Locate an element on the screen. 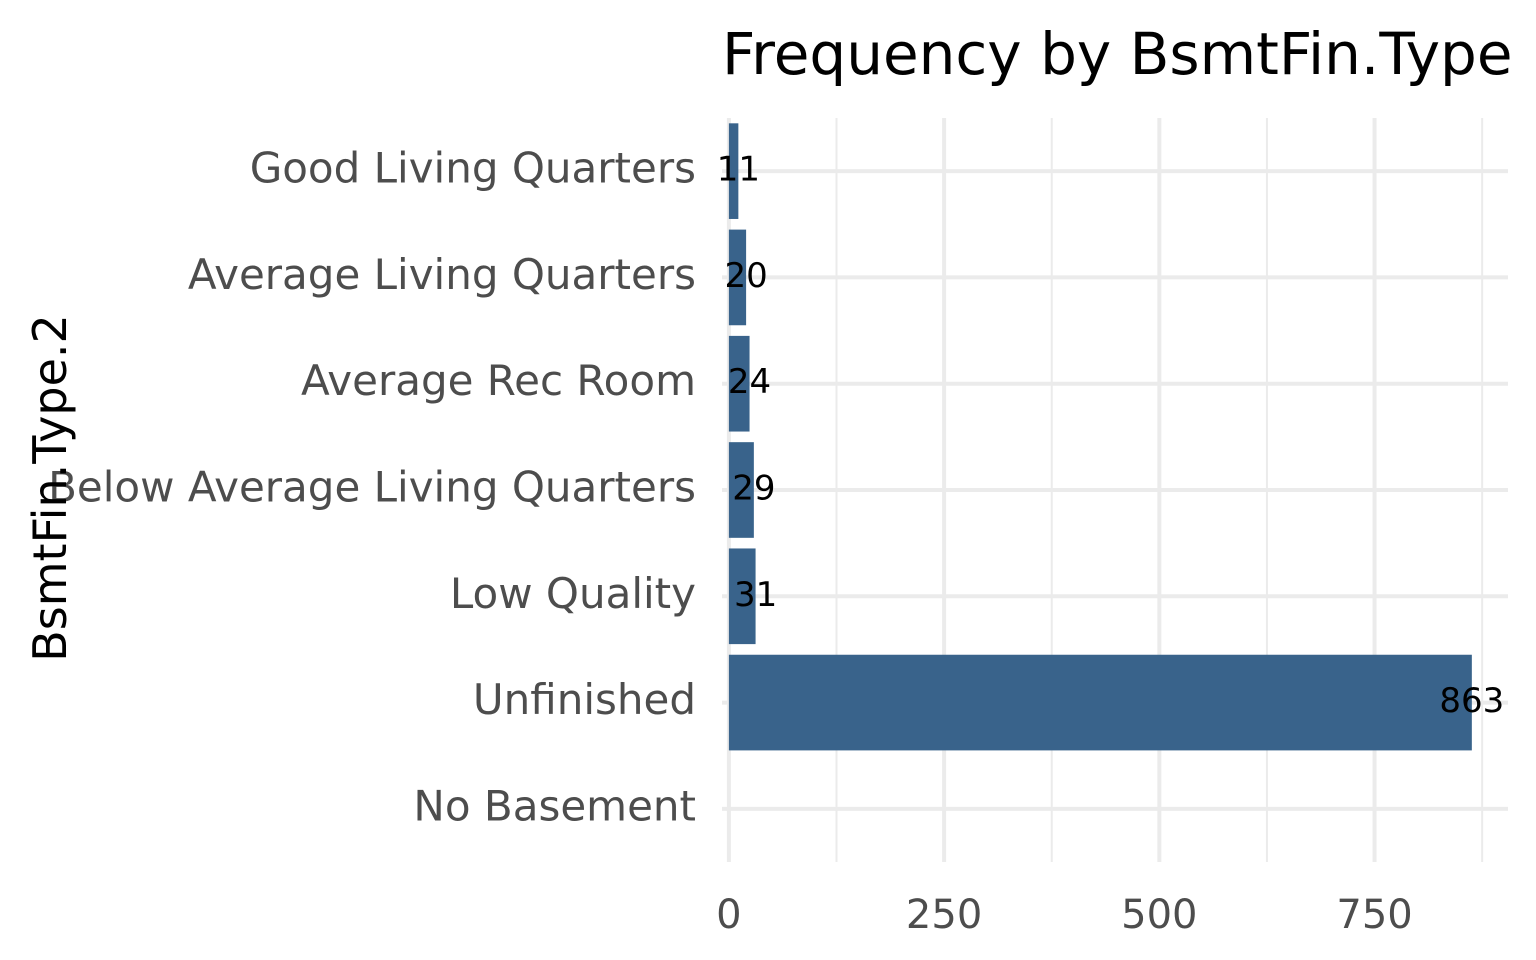  data-label-1: 20 is located at coordinates (745, 276).